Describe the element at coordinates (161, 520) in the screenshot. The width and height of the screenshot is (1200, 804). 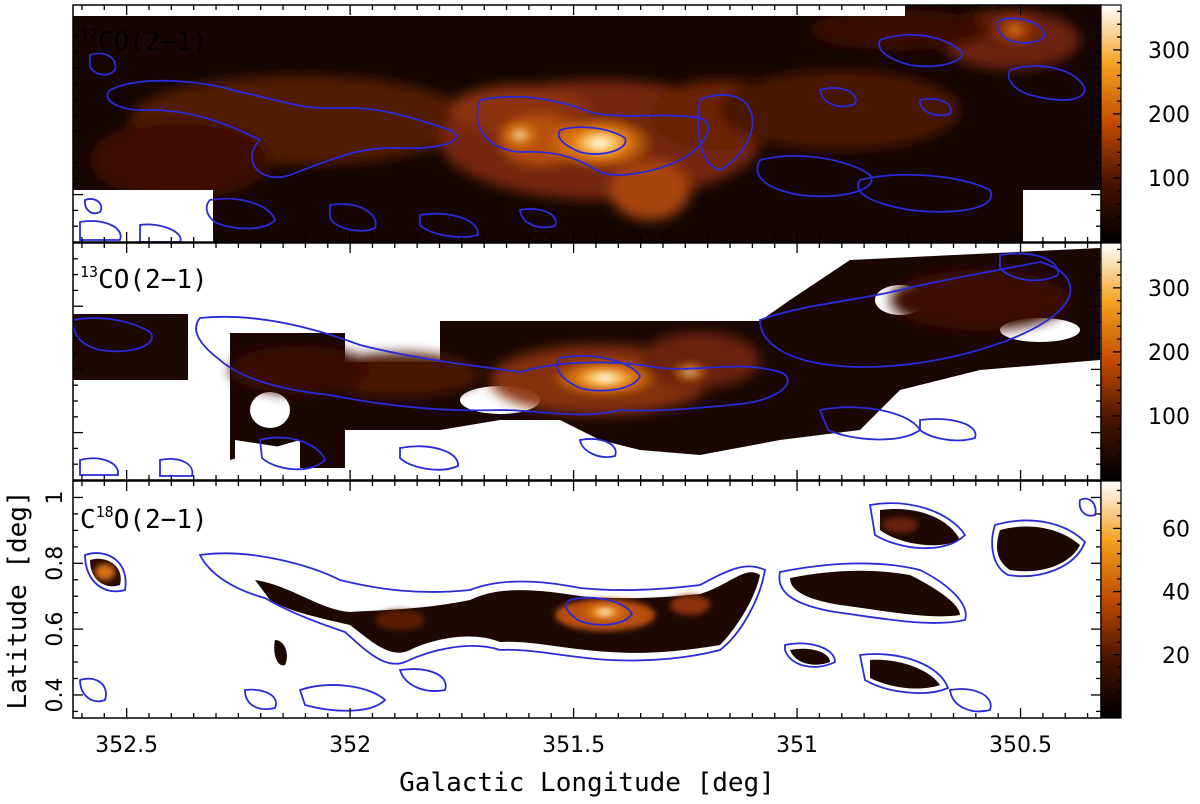
I see `panel-c18o-label-main: O(2−1)` at that location.